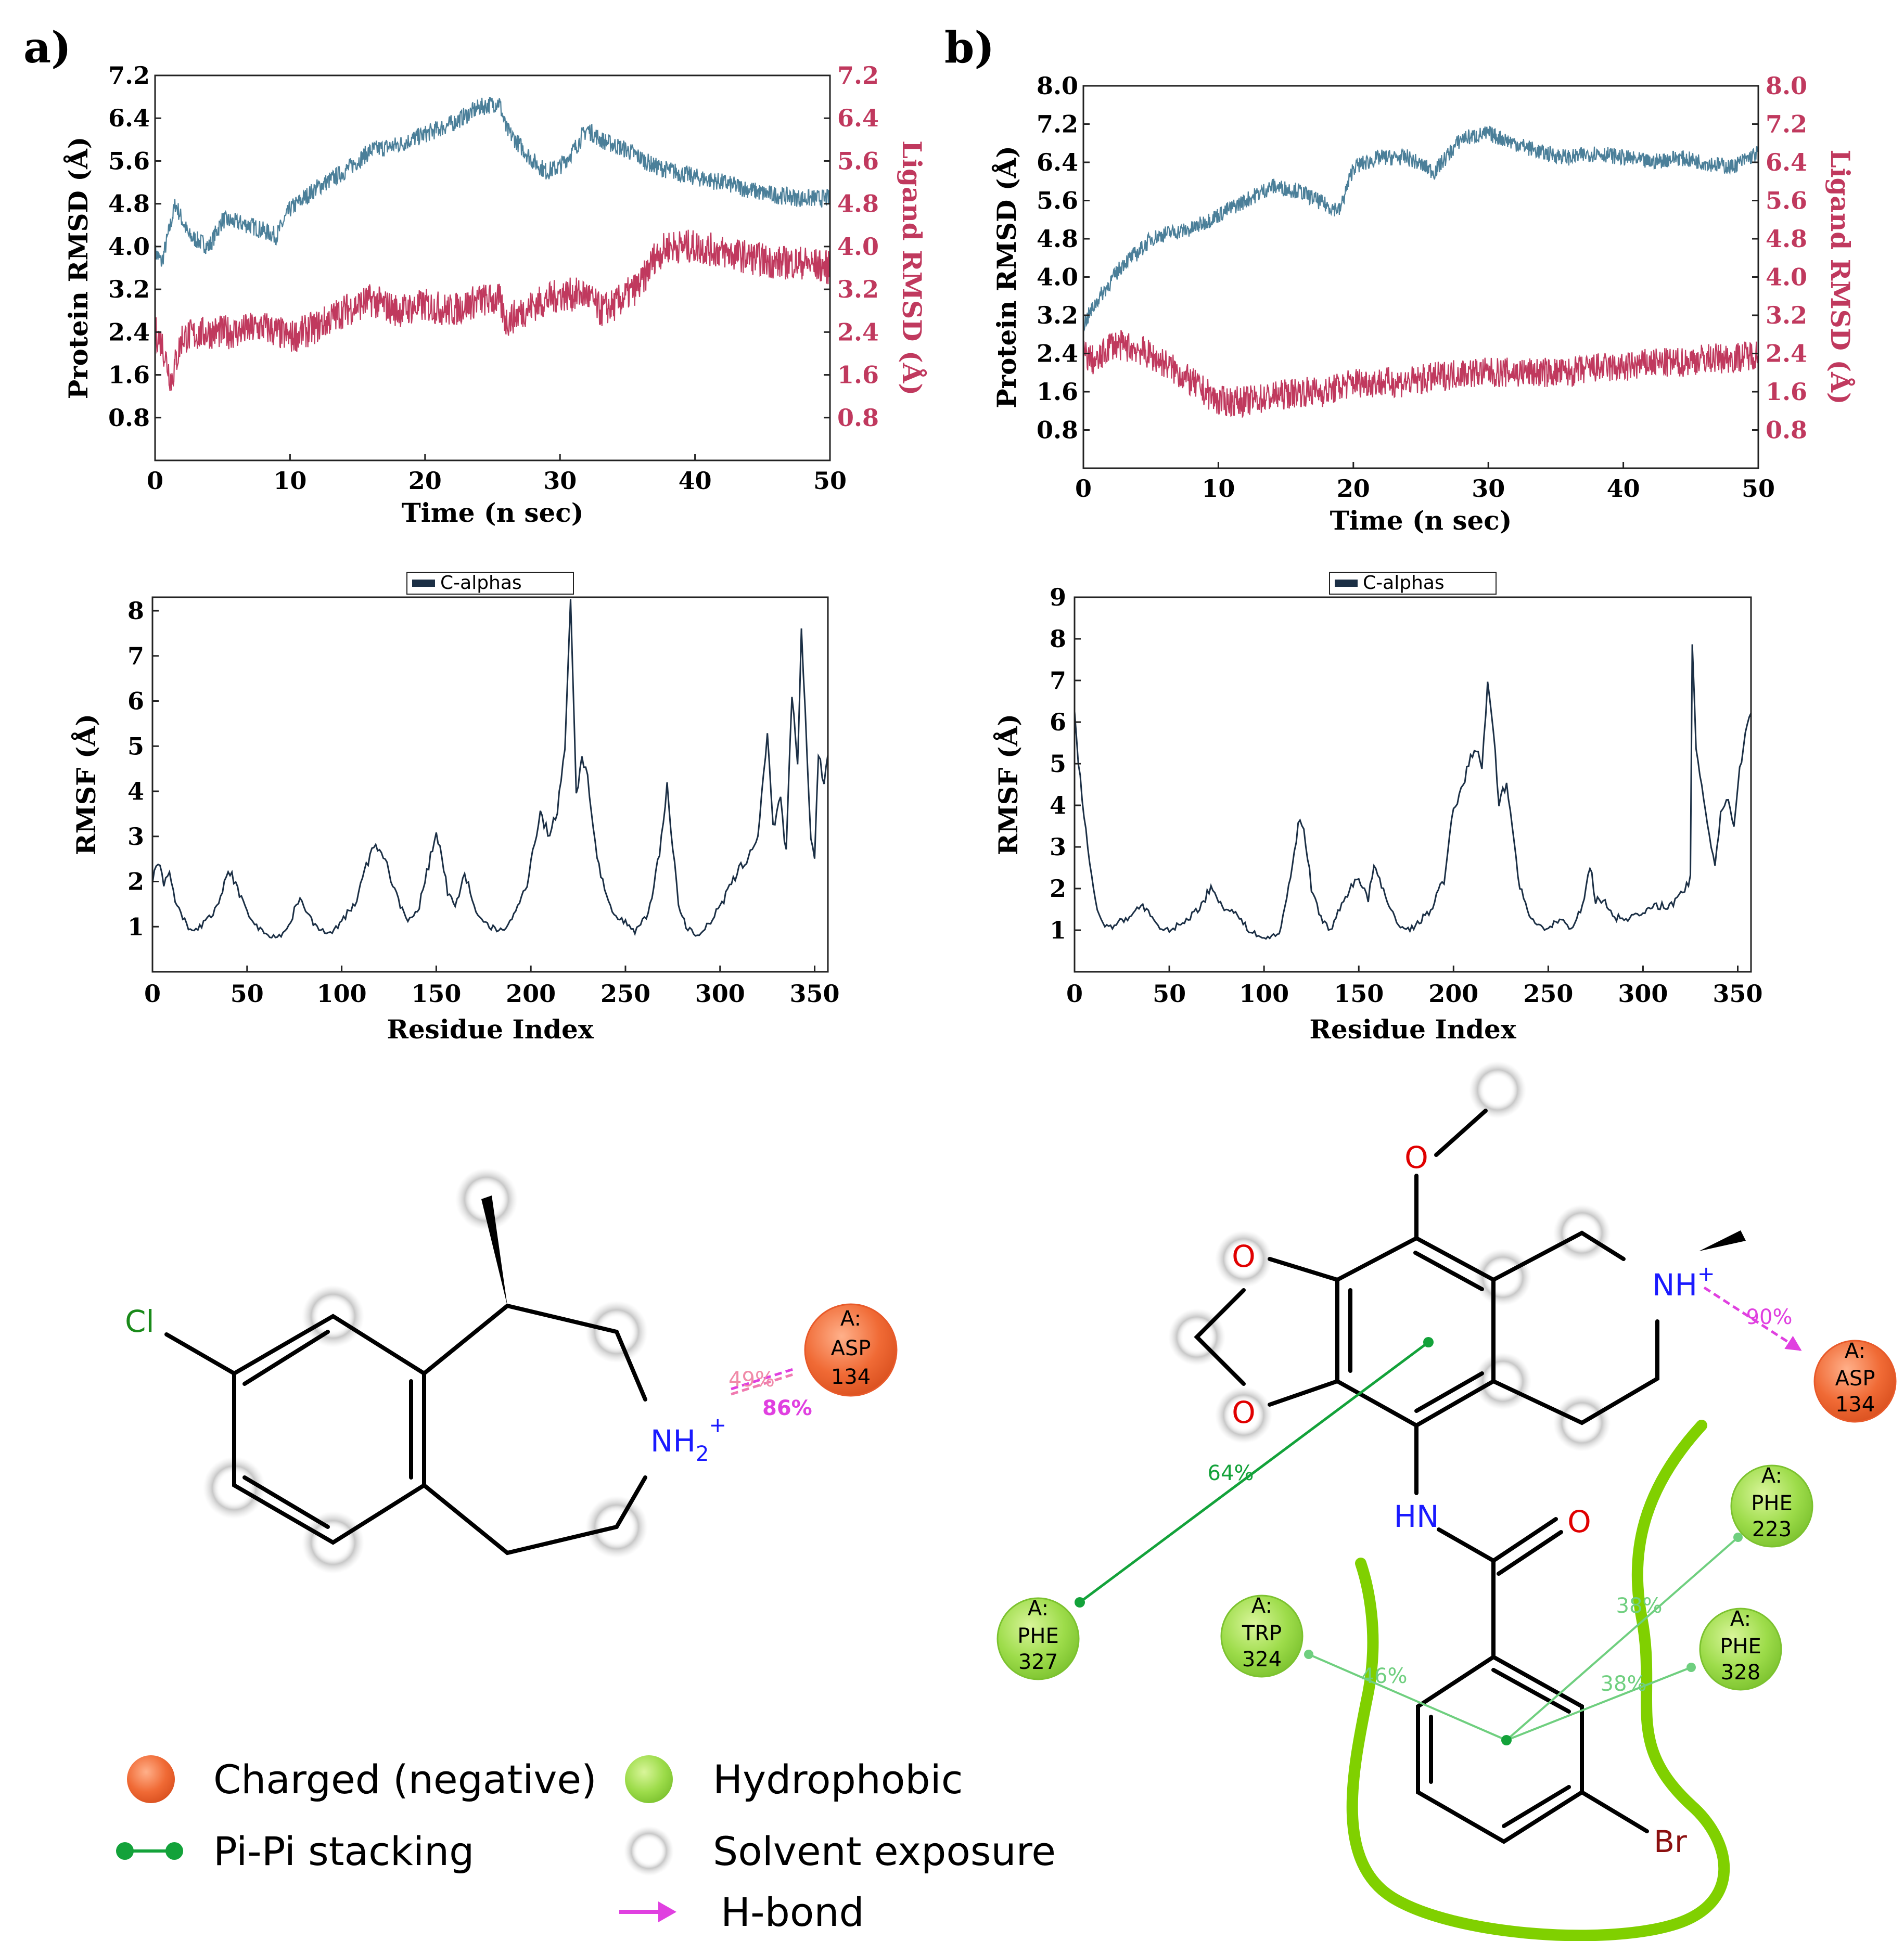 The width and height of the screenshot is (1904, 1941). I want to click on hydrophobic-contact-lines, so click(1523, 1639).